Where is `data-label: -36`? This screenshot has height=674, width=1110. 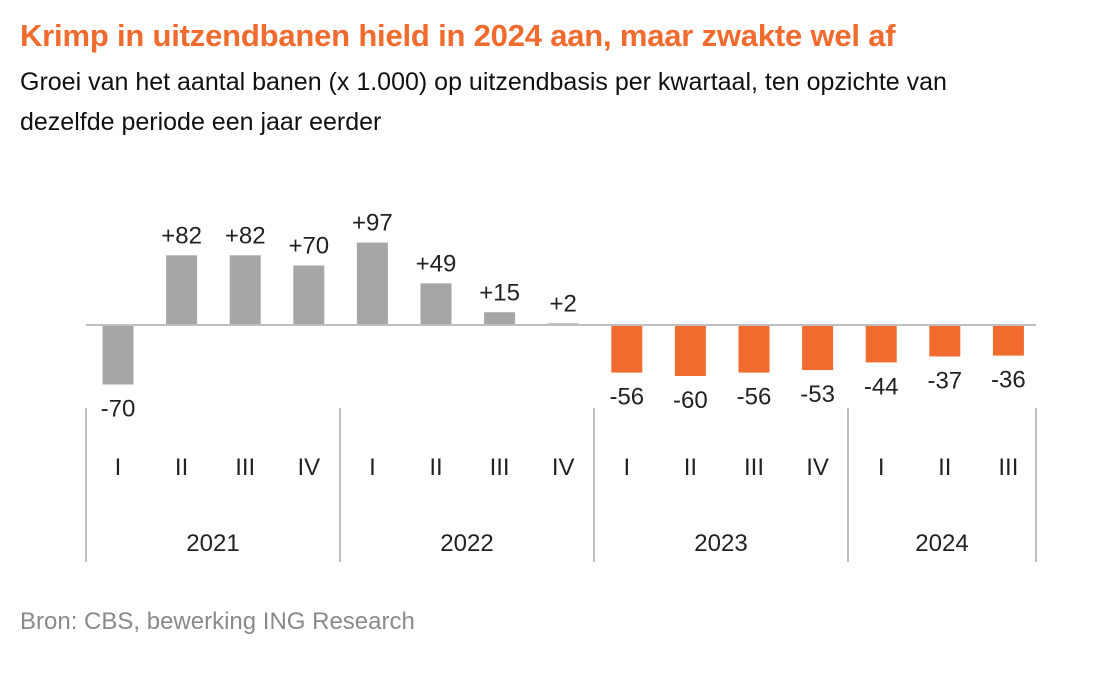 data-label: -36 is located at coordinates (1008, 380).